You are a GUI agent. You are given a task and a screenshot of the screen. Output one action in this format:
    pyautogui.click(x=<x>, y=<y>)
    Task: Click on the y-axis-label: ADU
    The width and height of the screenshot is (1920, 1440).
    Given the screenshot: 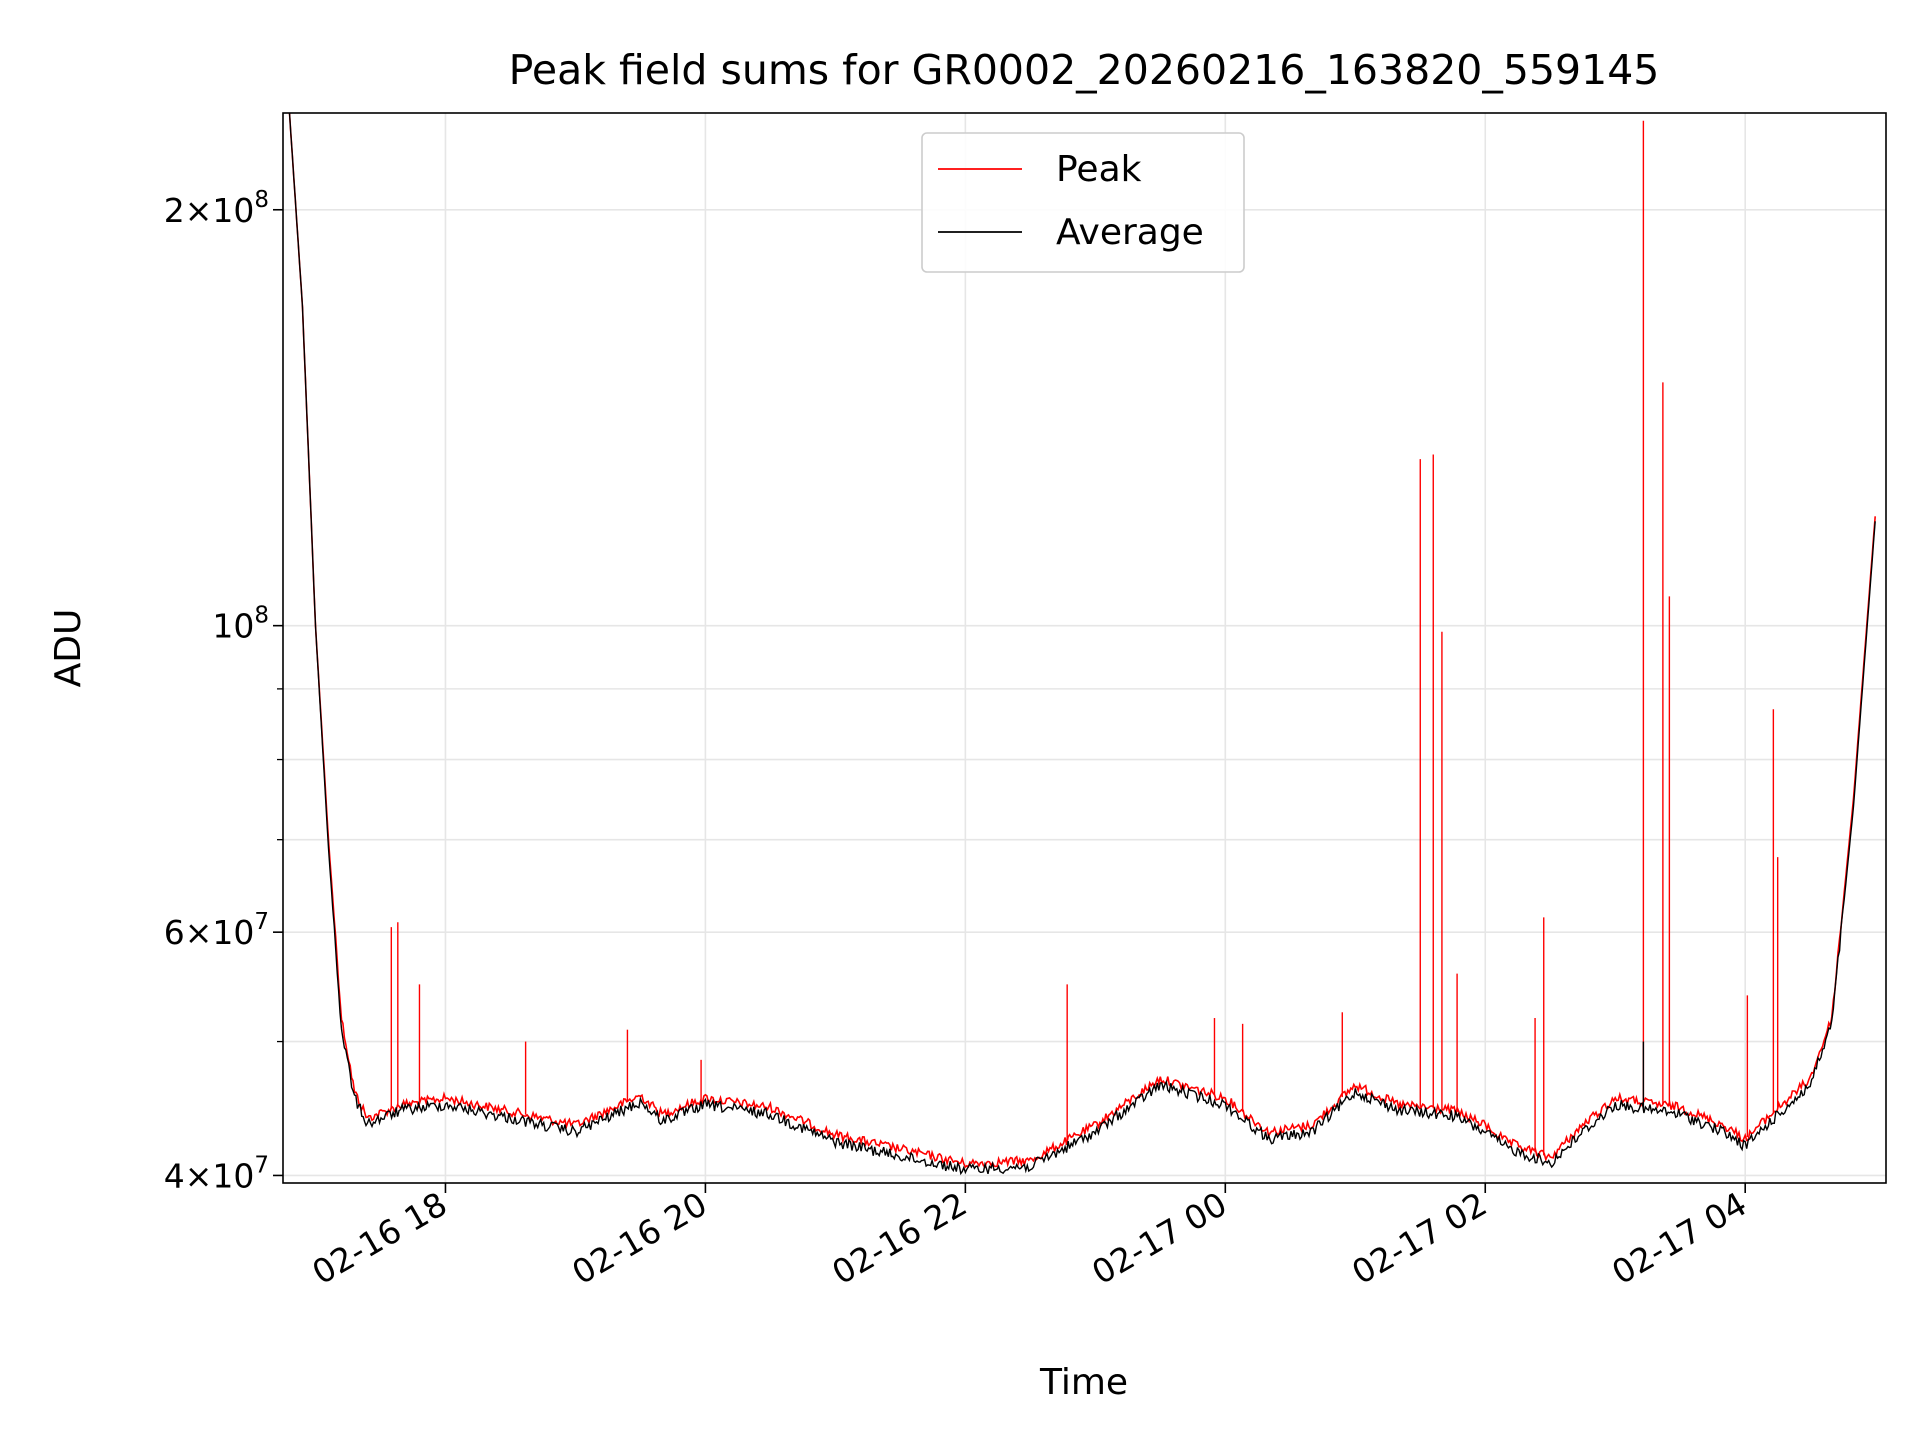 What is the action you would take?
    pyautogui.click(x=68, y=648)
    